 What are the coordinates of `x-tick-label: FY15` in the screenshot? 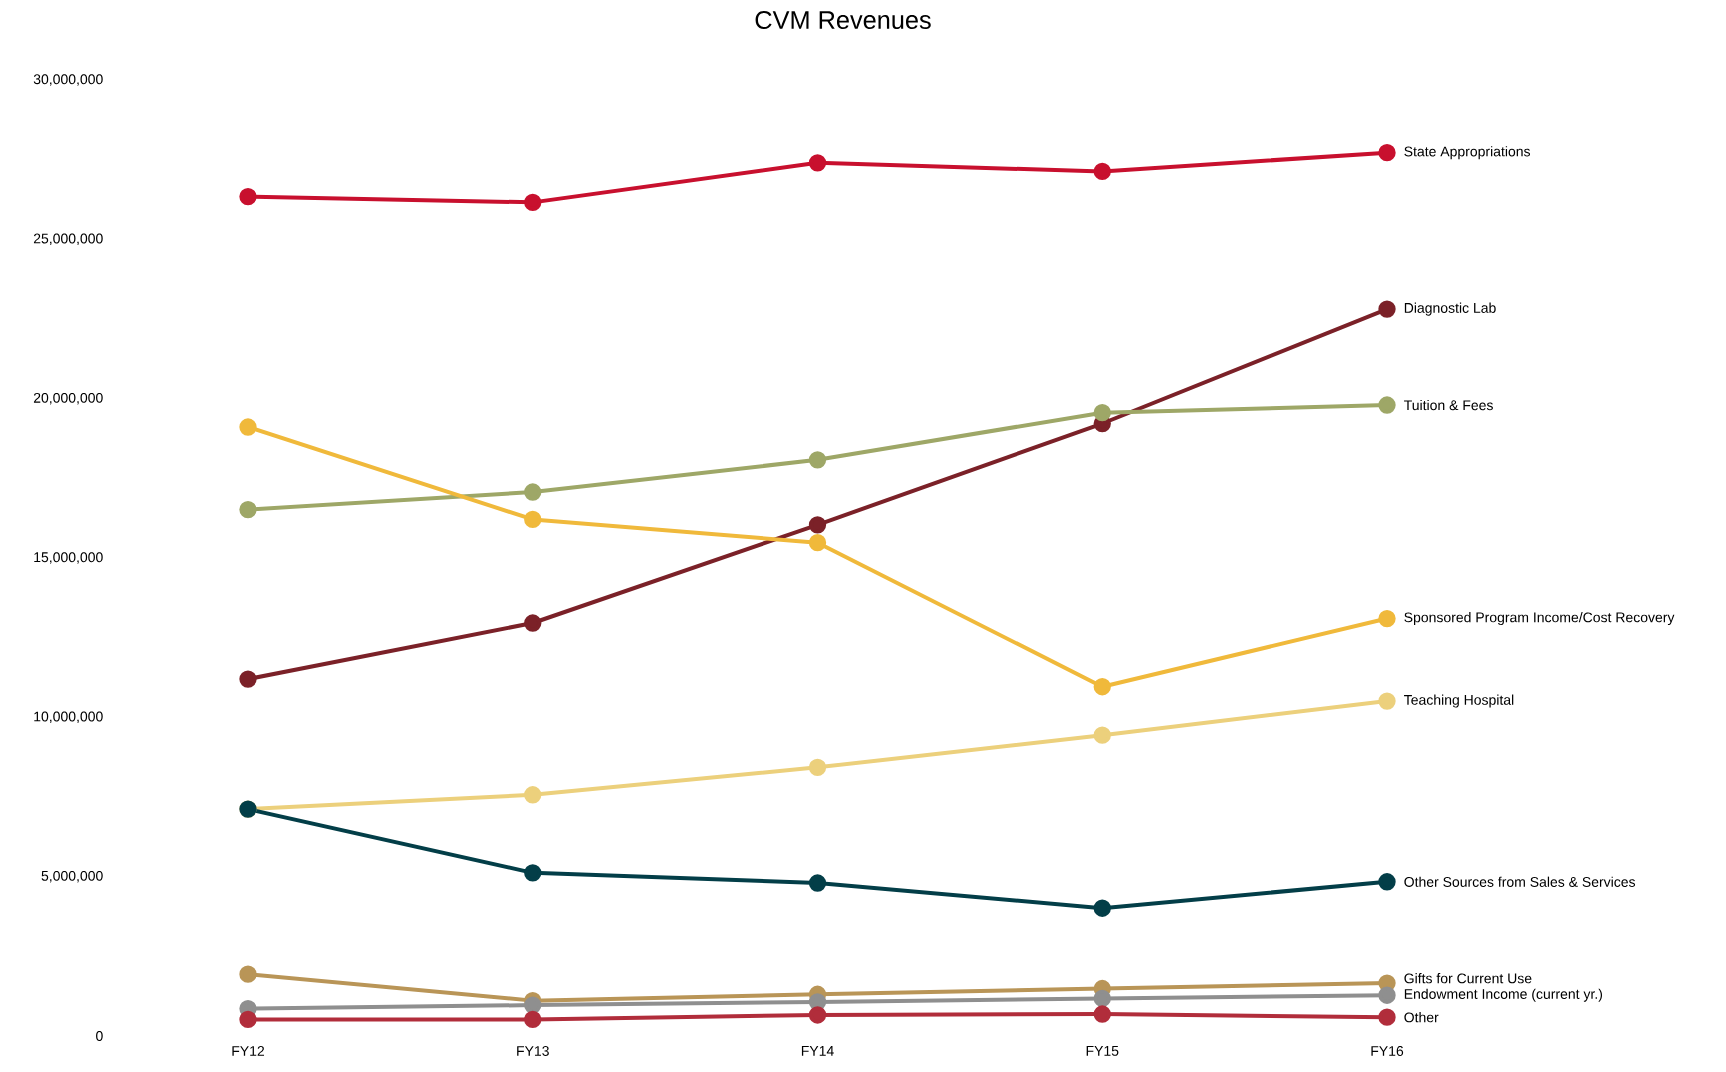 It's located at (1102, 1051).